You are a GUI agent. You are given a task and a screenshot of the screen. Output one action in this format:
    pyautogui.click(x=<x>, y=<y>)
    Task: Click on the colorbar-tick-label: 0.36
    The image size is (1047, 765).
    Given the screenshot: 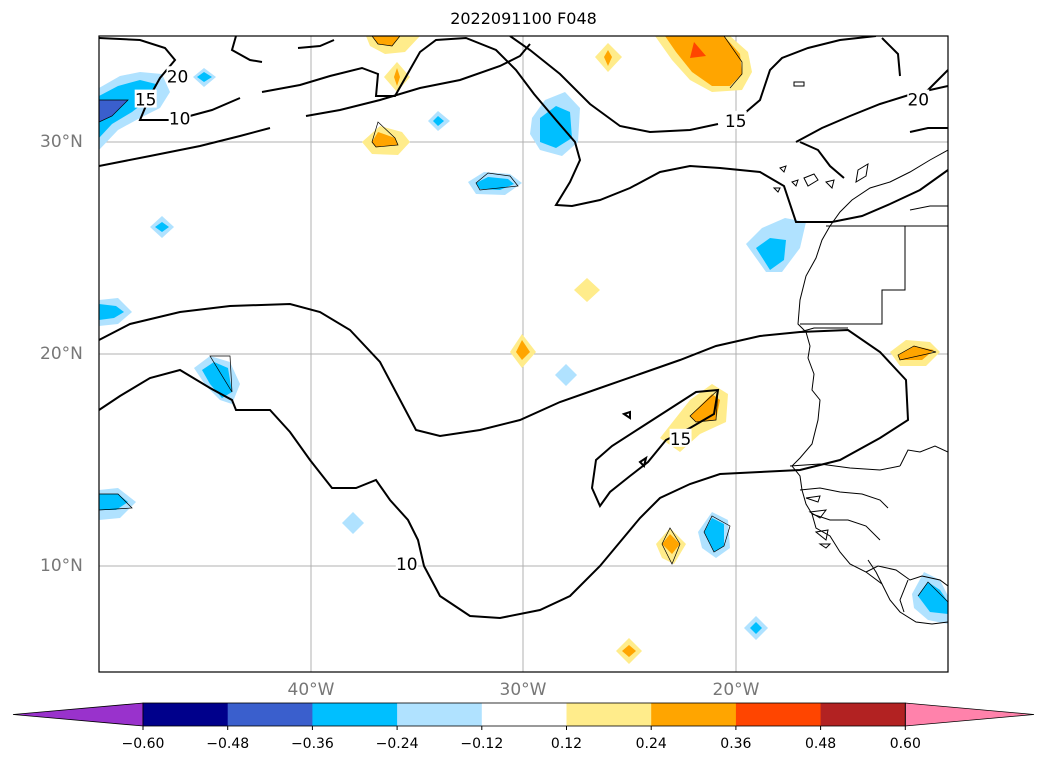 What is the action you would take?
    pyautogui.click(x=736, y=744)
    